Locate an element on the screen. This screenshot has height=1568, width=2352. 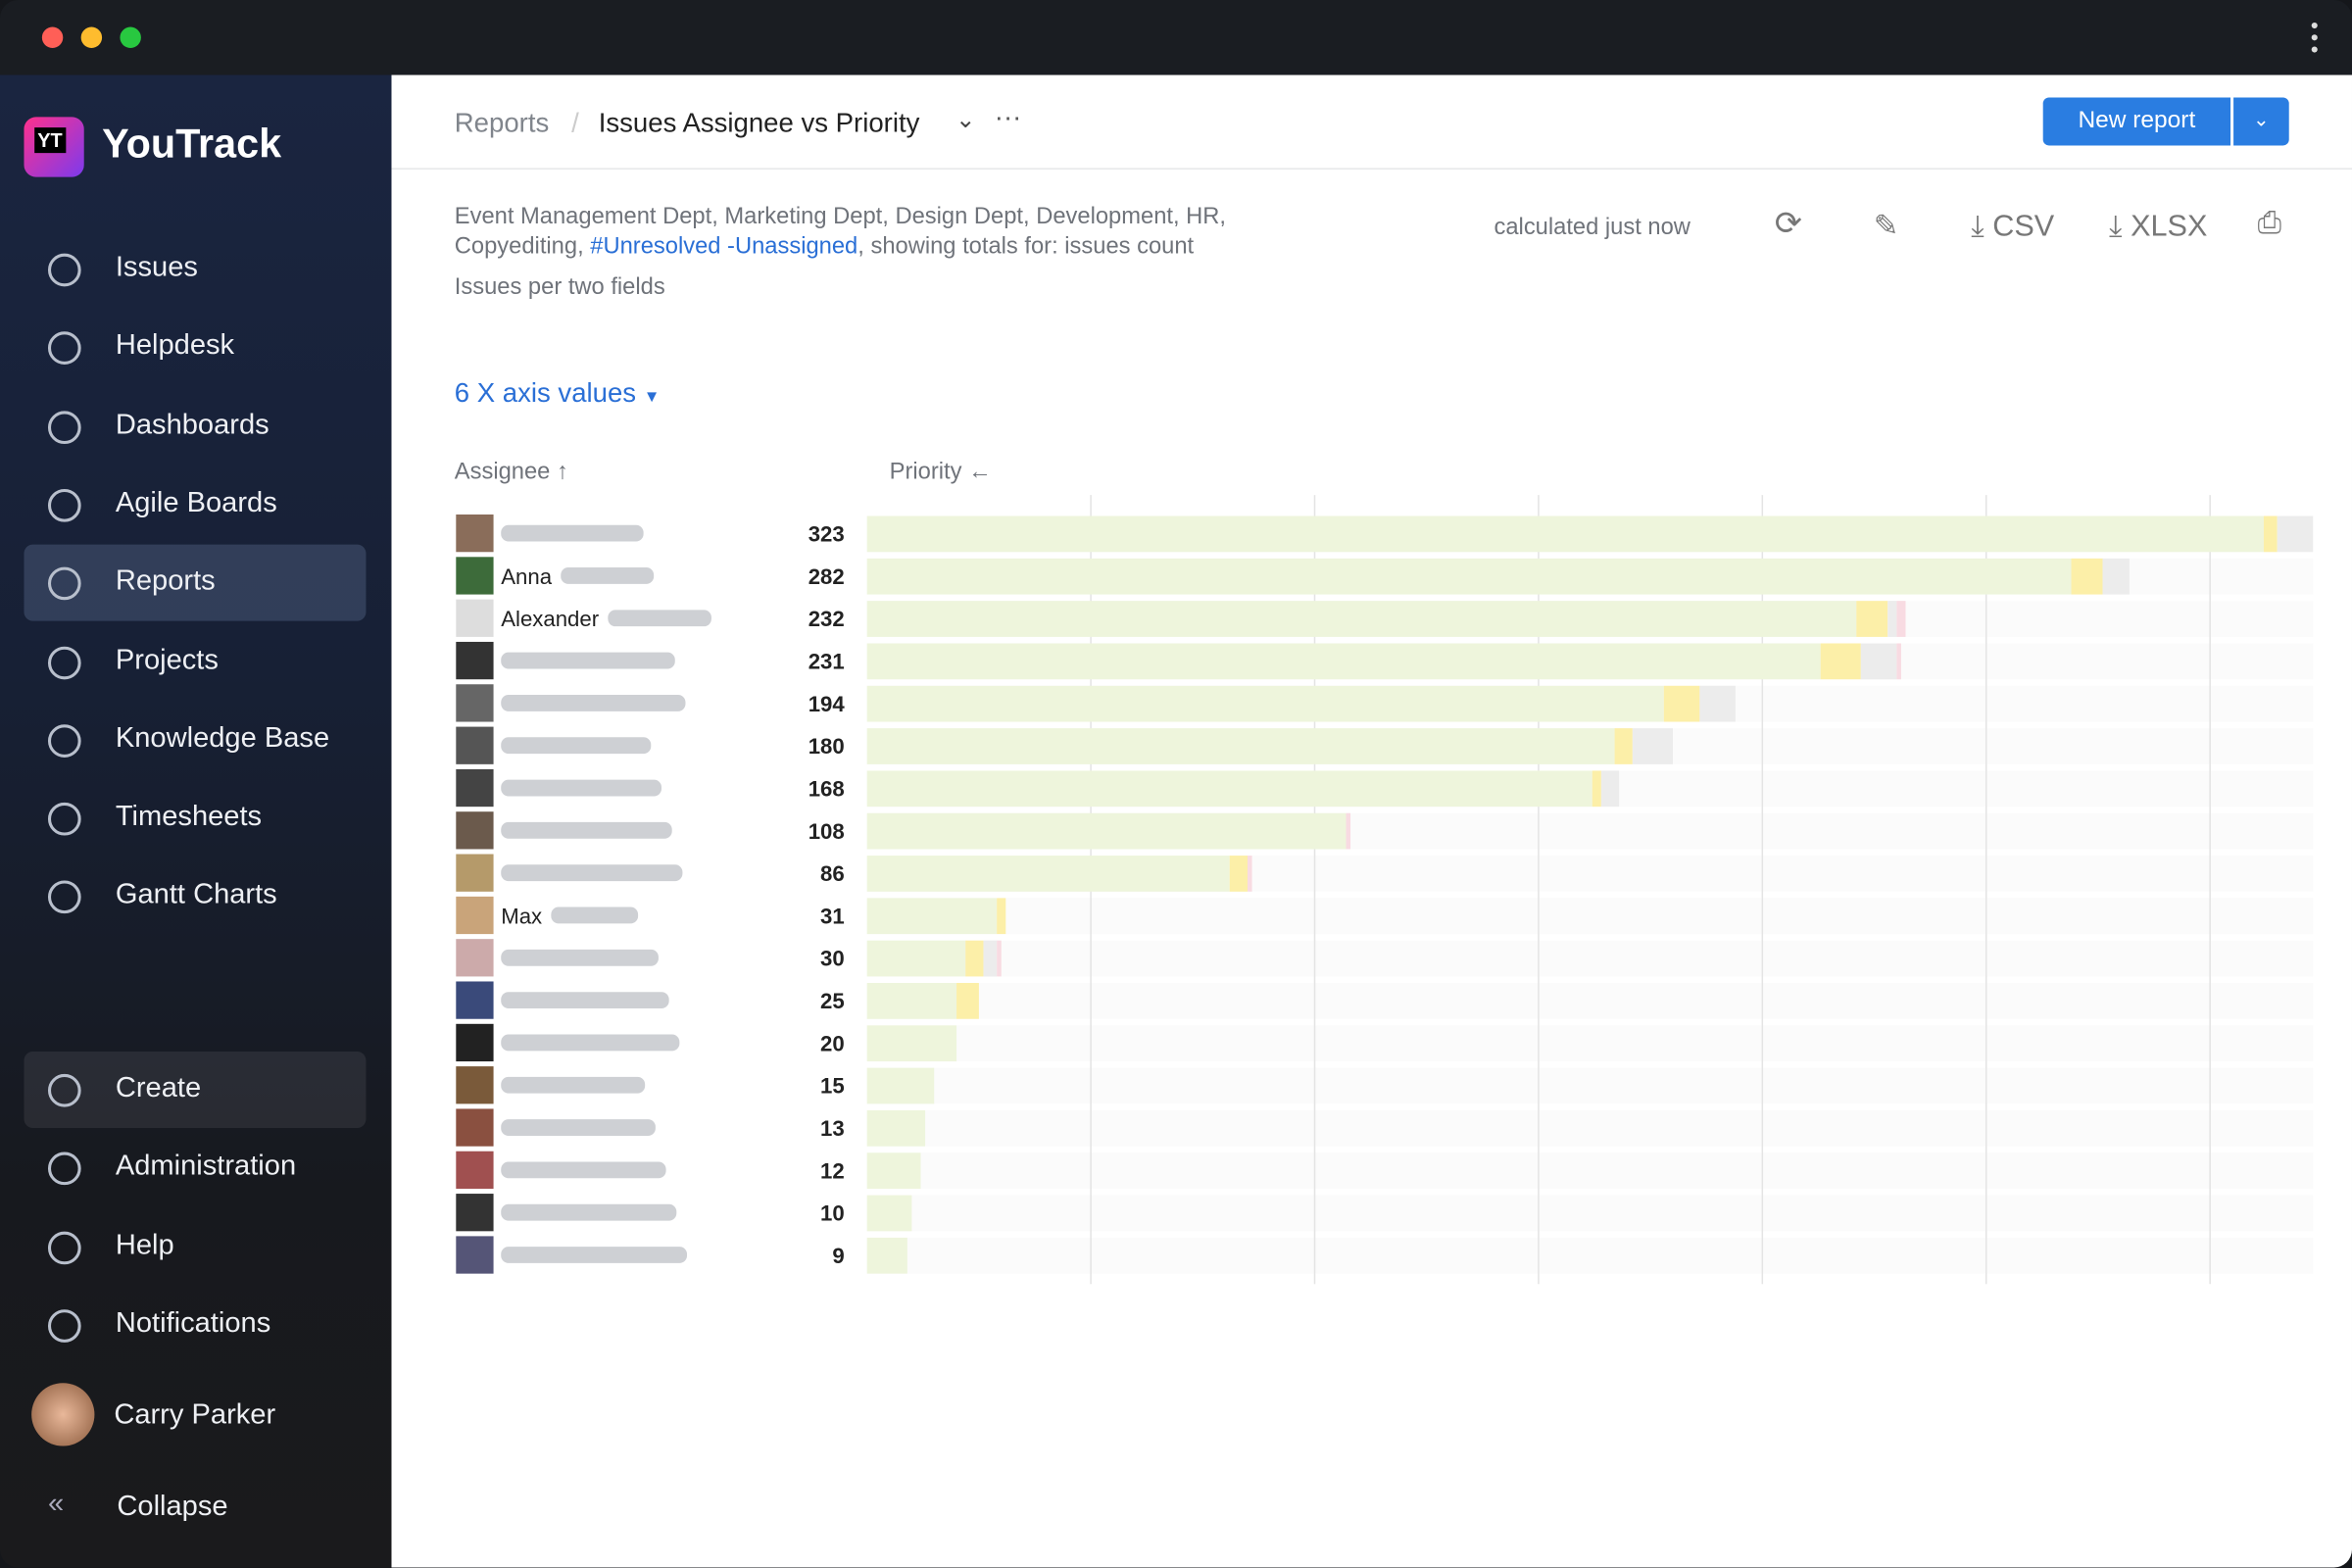
nav-item: Reports is located at coordinates (195, 582).